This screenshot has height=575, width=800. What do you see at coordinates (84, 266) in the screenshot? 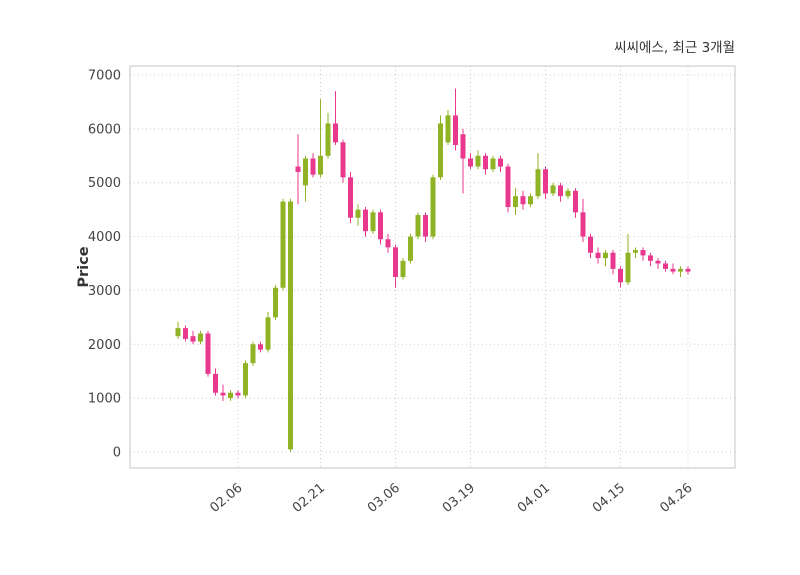
I see `y-axis-label: Price` at bounding box center [84, 266].